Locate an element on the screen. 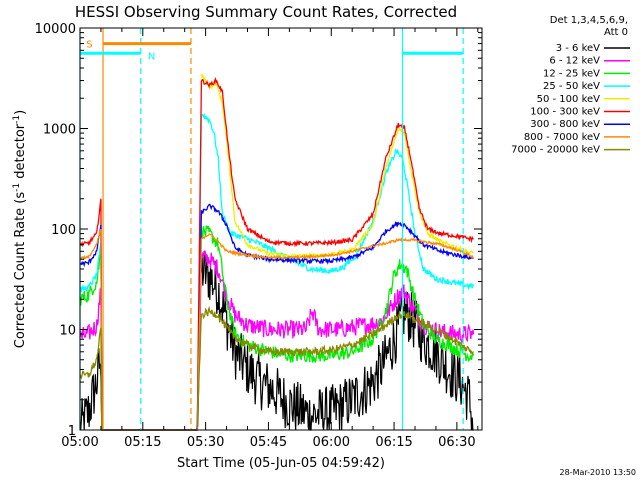  legend-label-3: 25 - 50 keV is located at coordinates (571, 86).